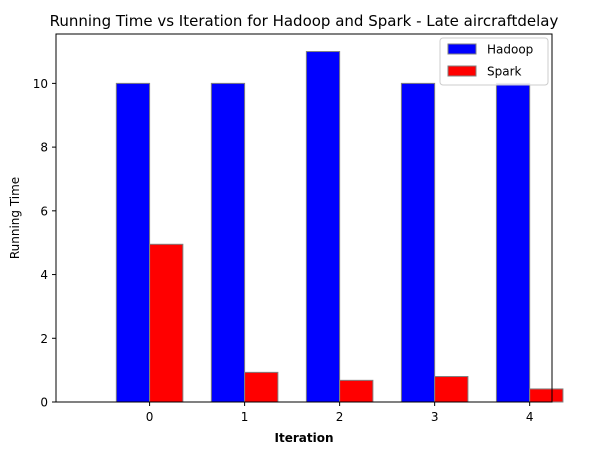  I want to click on legend-label-hadoop: Hadoop, so click(510, 50).